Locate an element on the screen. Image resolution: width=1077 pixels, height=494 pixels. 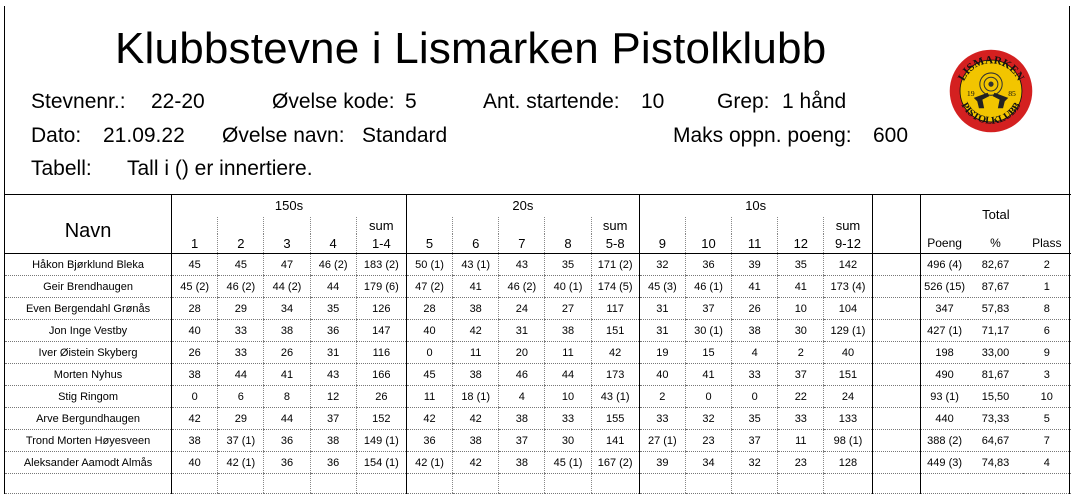
sum-cell: 174 (5) is located at coordinates (615, 286).